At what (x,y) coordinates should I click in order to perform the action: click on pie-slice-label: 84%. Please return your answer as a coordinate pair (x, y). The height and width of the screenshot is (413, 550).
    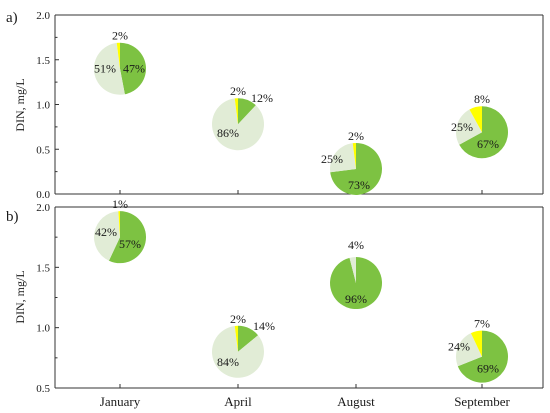
    Looking at the image, I should click on (228, 362).